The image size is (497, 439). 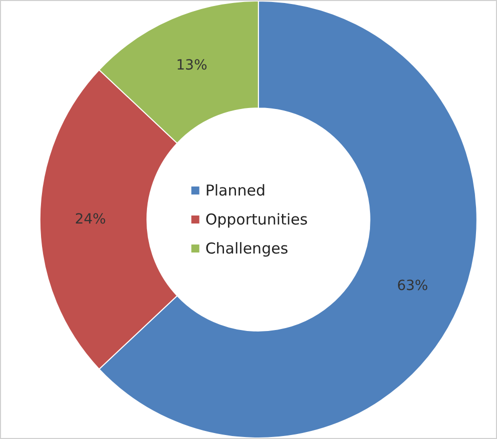 What do you see at coordinates (256, 219) in the screenshot?
I see `legend-label: Opportunities` at bounding box center [256, 219].